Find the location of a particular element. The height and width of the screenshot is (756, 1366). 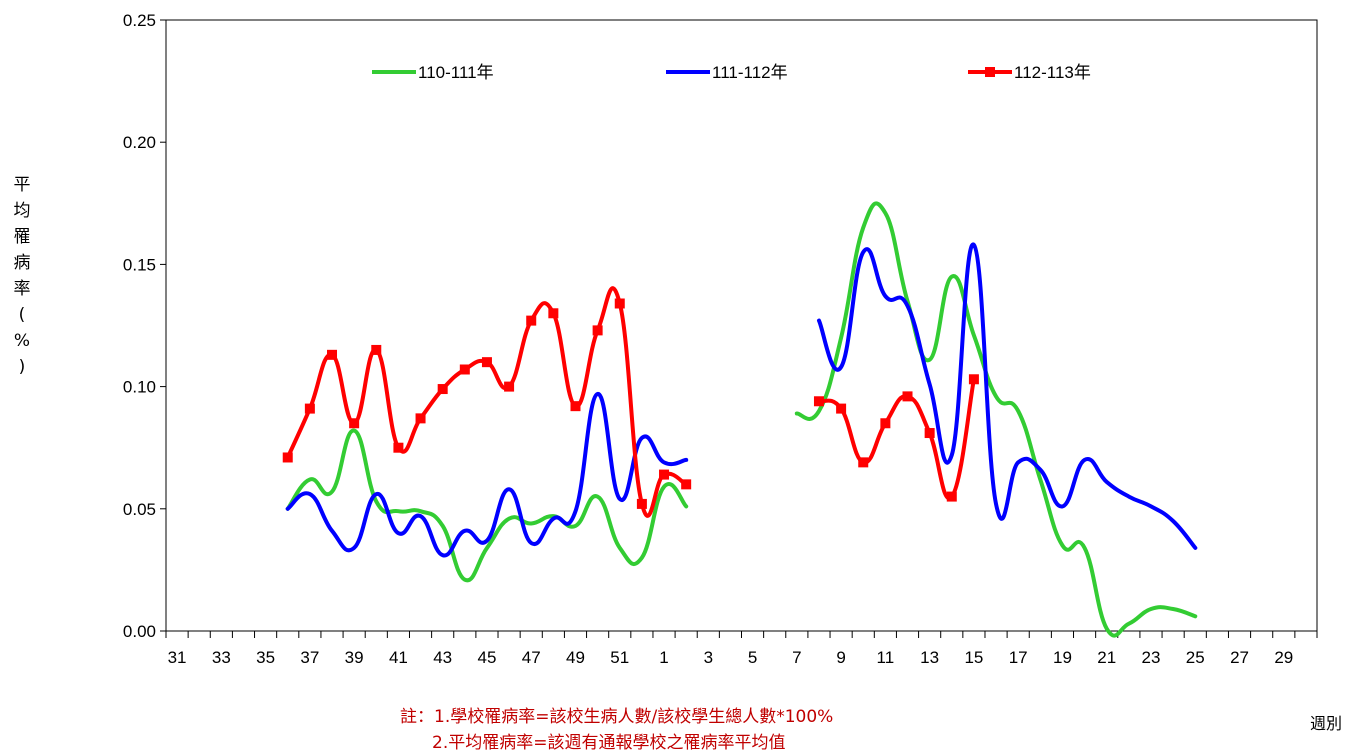

x-tick-label: 29 is located at coordinates (1283, 657).